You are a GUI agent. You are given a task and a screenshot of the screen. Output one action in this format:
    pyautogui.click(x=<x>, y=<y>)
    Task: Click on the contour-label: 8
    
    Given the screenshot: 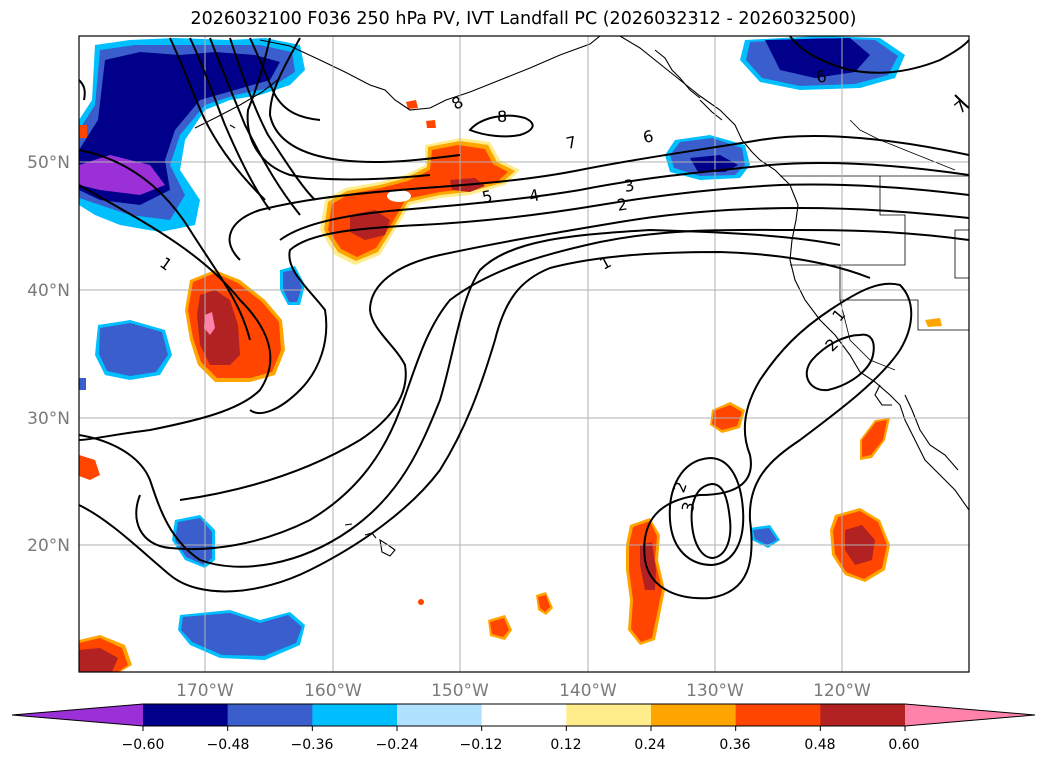 What is the action you would take?
    pyautogui.click(x=502, y=116)
    